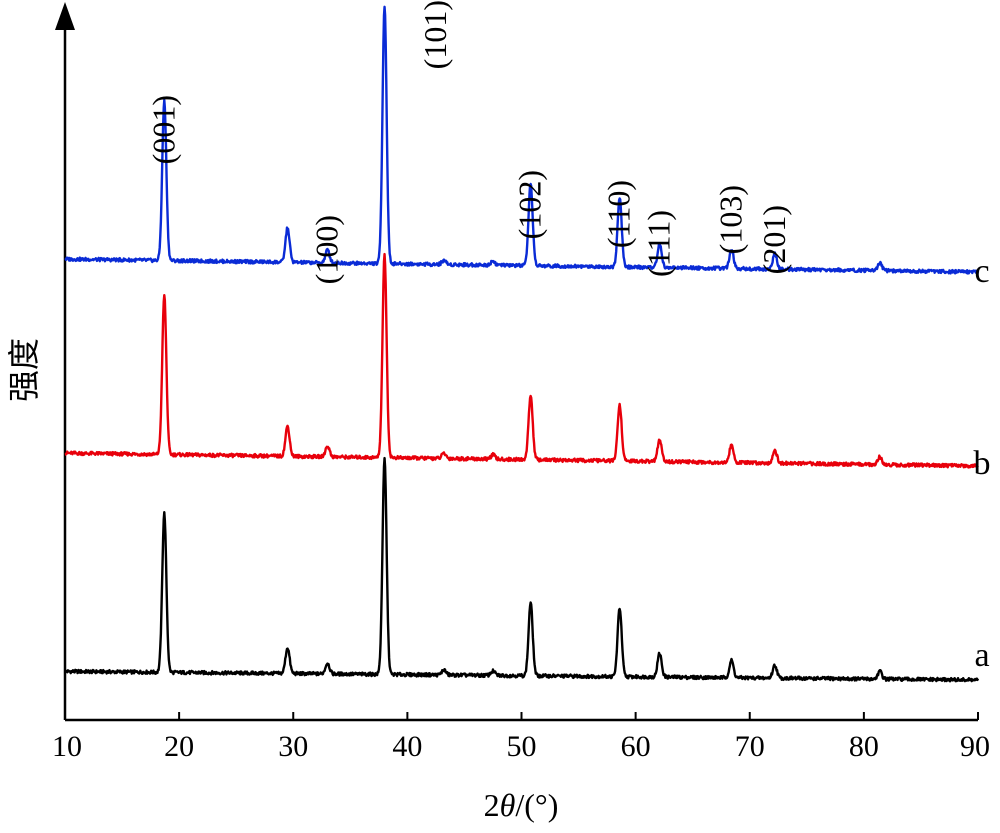 The image size is (1000, 833). What do you see at coordinates (435, 34) in the screenshot?
I see `peak-label: (101)` at bounding box center [435, 34].